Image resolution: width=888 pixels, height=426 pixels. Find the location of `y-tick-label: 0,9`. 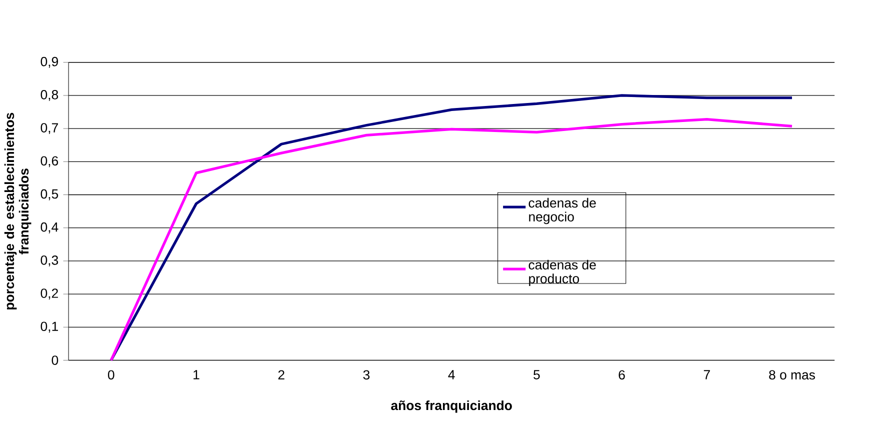

y-tick-label: 0,9 is located at coordinates (49, 62).